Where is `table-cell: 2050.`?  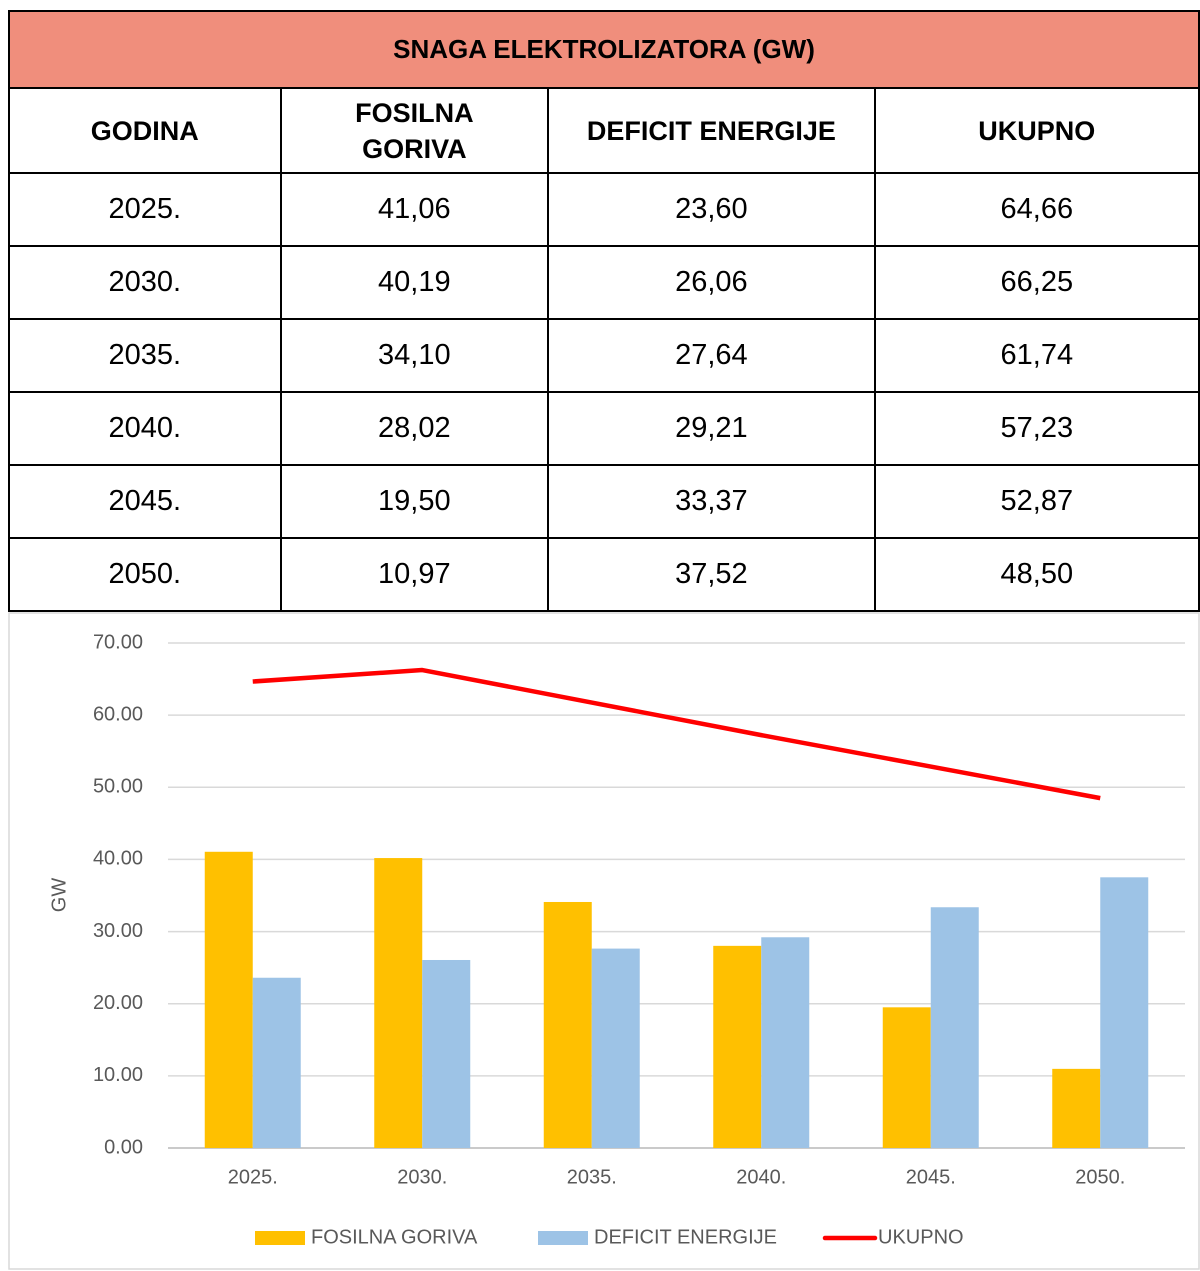
table-cell: 2050. is located at coordinates (145, 574).